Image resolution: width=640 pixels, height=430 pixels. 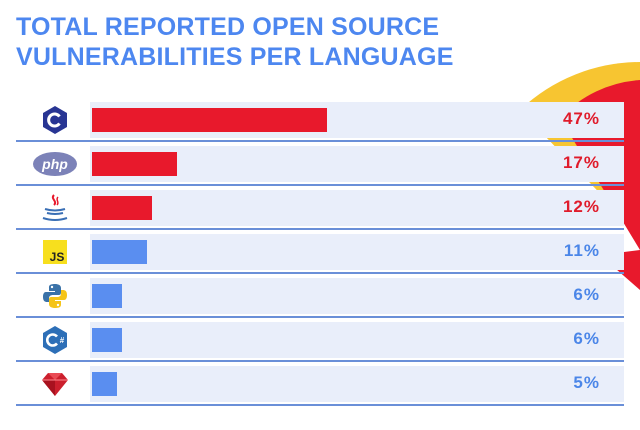 I want to click on bar-row-c: 47%, so click(x=320, y=122).